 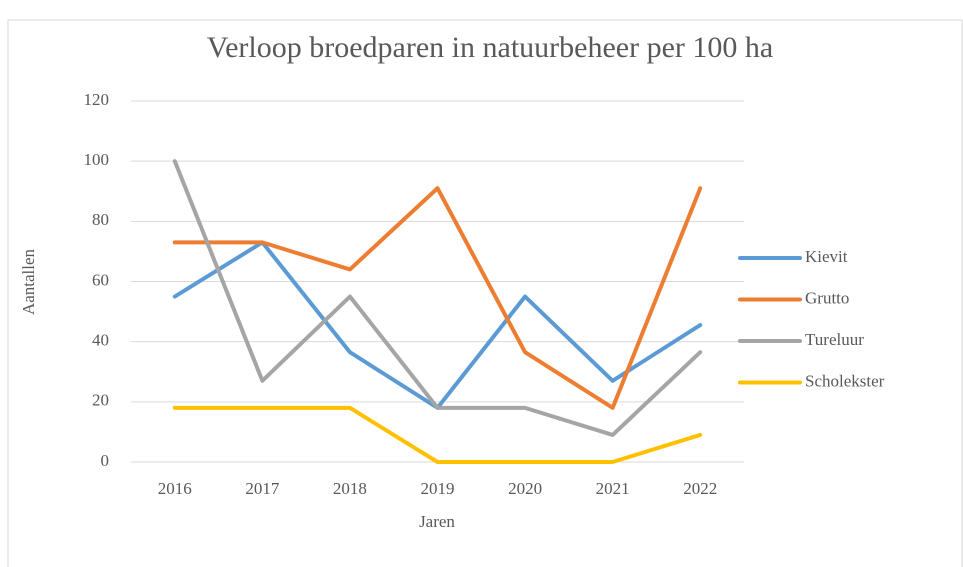 I want to click on x-tick-label: 2021, so click(x=613, y=488).